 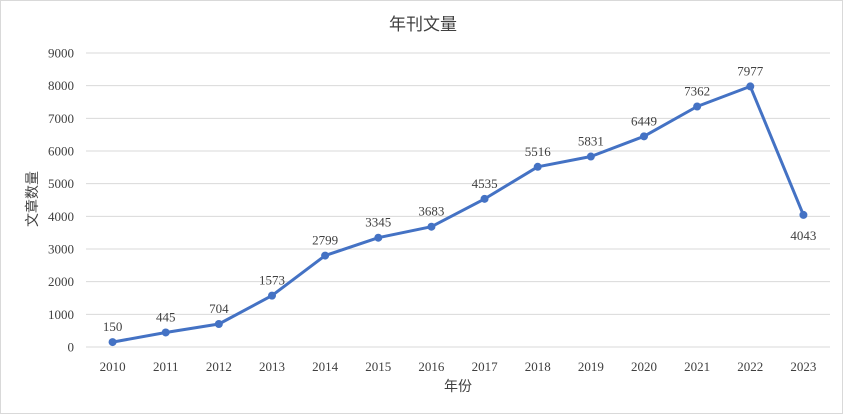 What do you see at coordinates (750, 70) in the screenshot?
I see `data-label: 7977` at bounding box center [750, 70].